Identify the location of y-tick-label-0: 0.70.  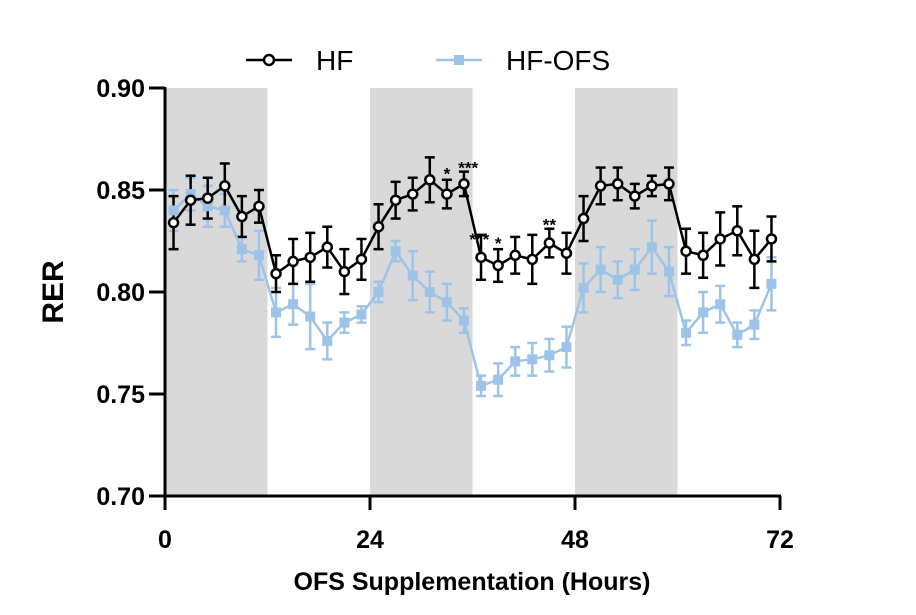
(120, 497).